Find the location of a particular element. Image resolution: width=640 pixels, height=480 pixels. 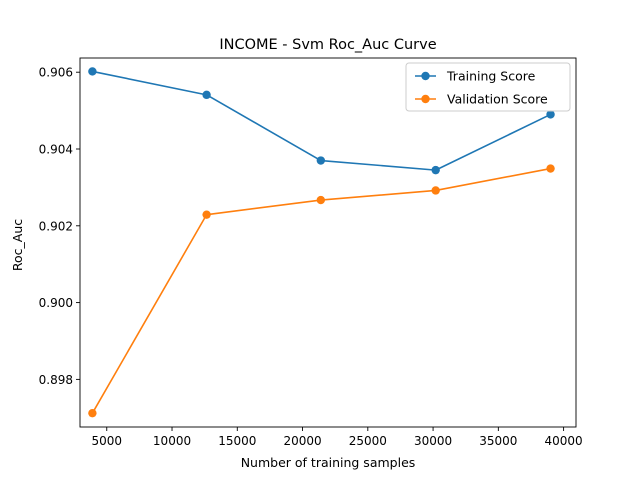

x-axis-label: Number of training samples is located at coordinates (328, 462).